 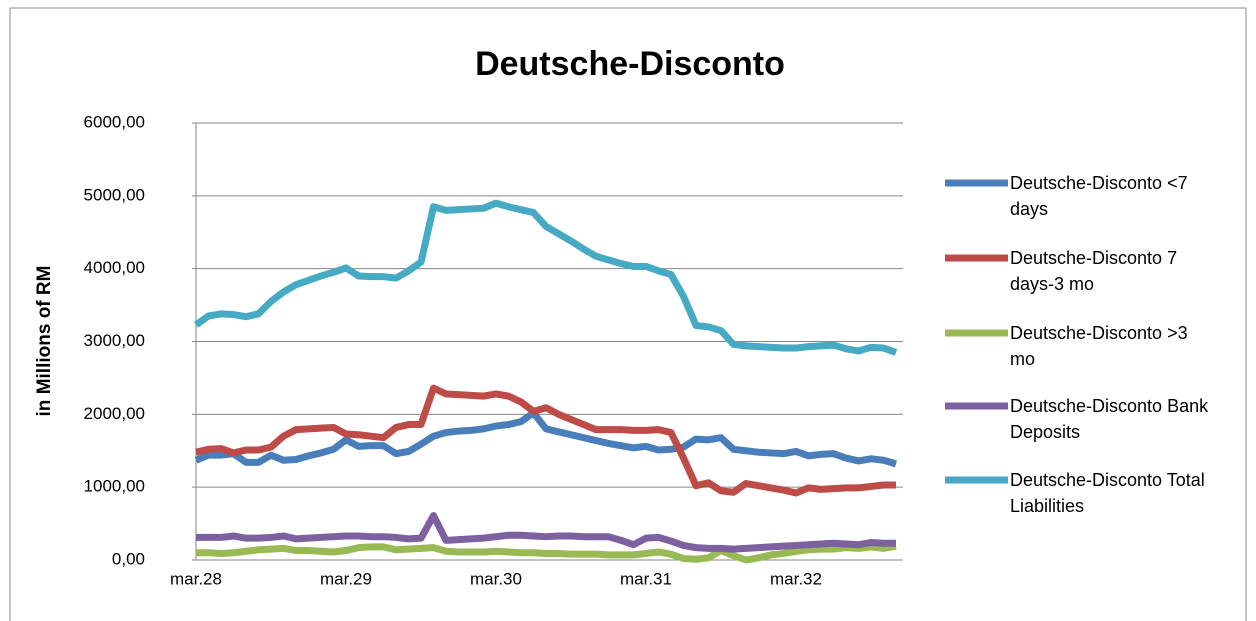 What do you see at coordinates (646, 578) in the screenshot?
I see `x-tick-label: mar.31` at bounding box center [646, 578].